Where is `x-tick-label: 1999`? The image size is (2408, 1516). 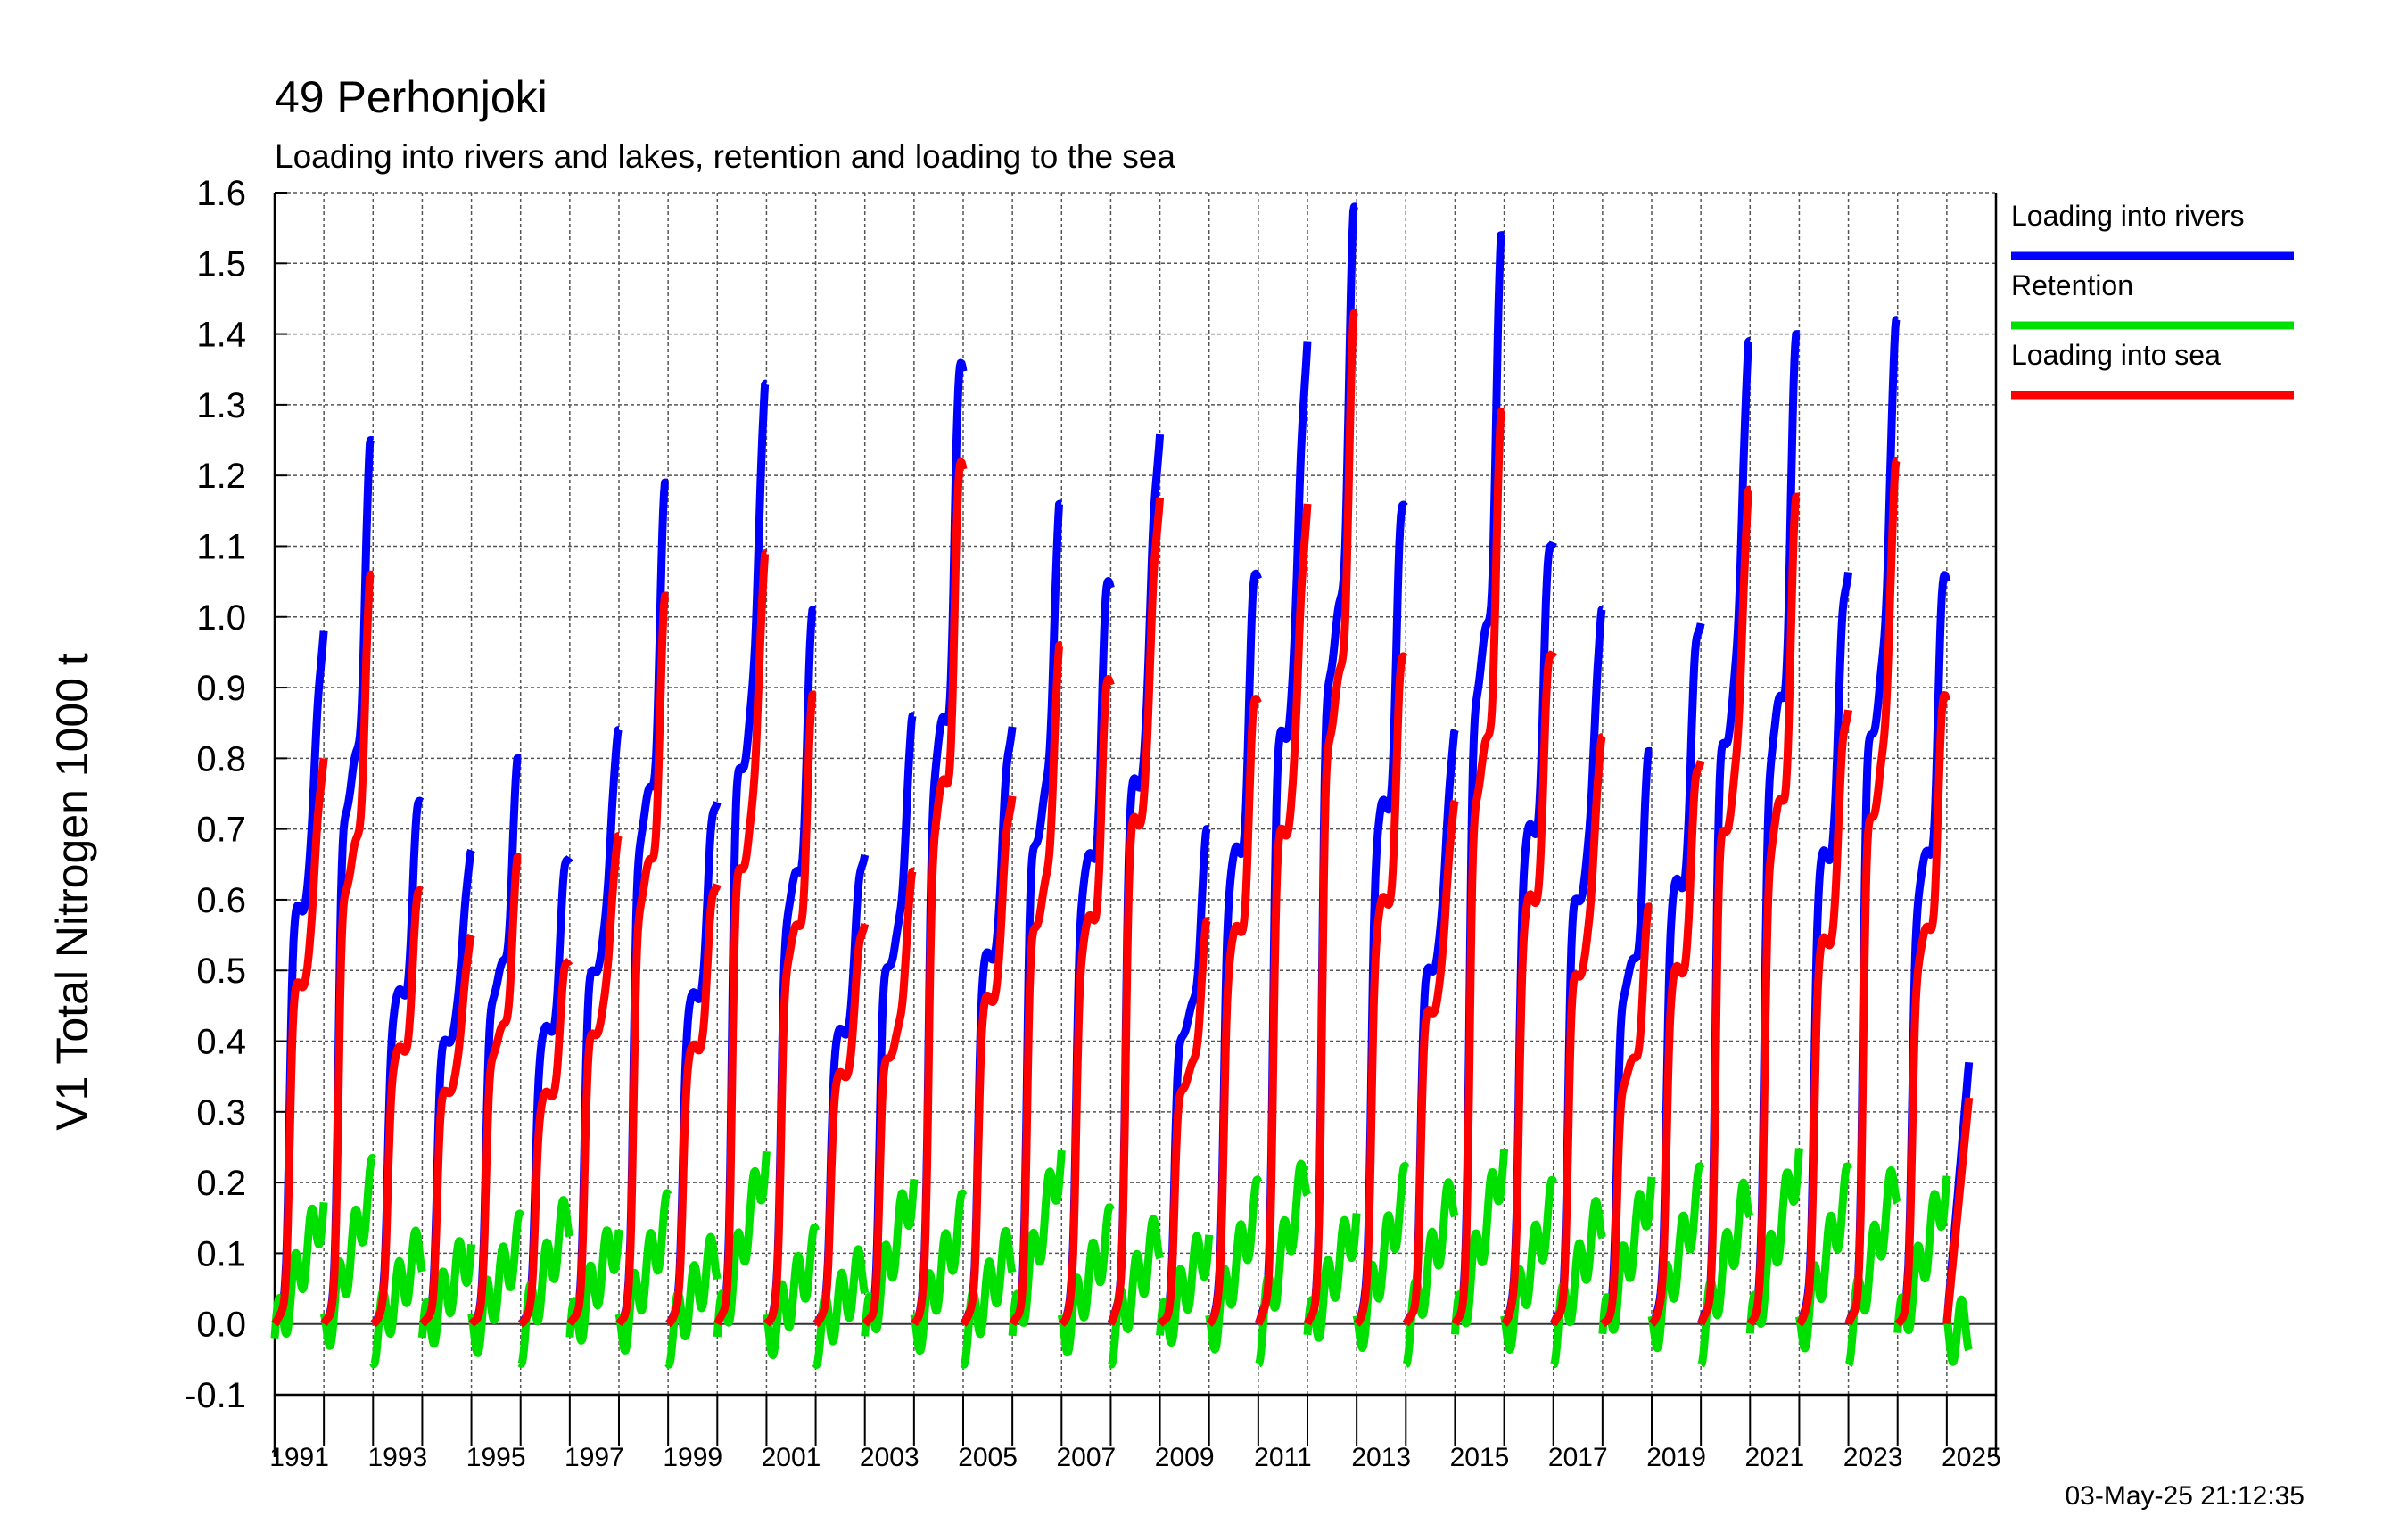 x-tick-label: 1999 is located at coordinates (692, 1457).